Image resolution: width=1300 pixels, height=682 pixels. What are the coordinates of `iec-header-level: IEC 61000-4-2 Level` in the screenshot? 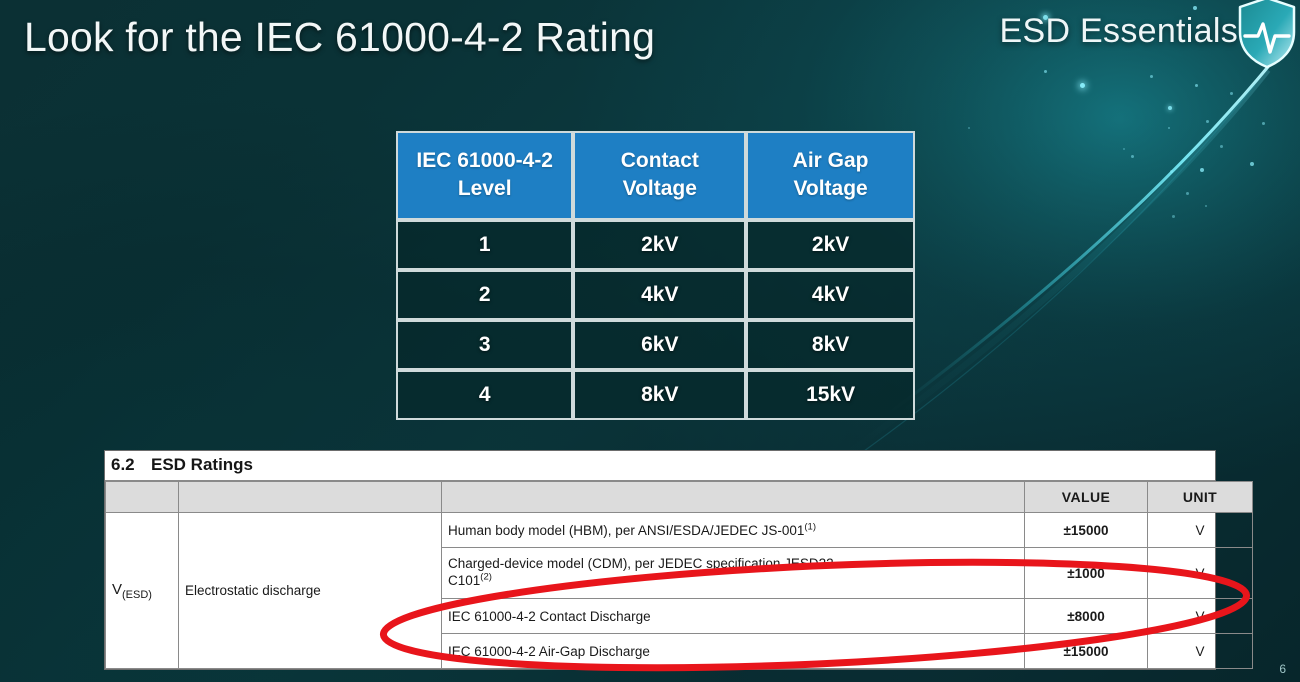 It's located at (485, 176).